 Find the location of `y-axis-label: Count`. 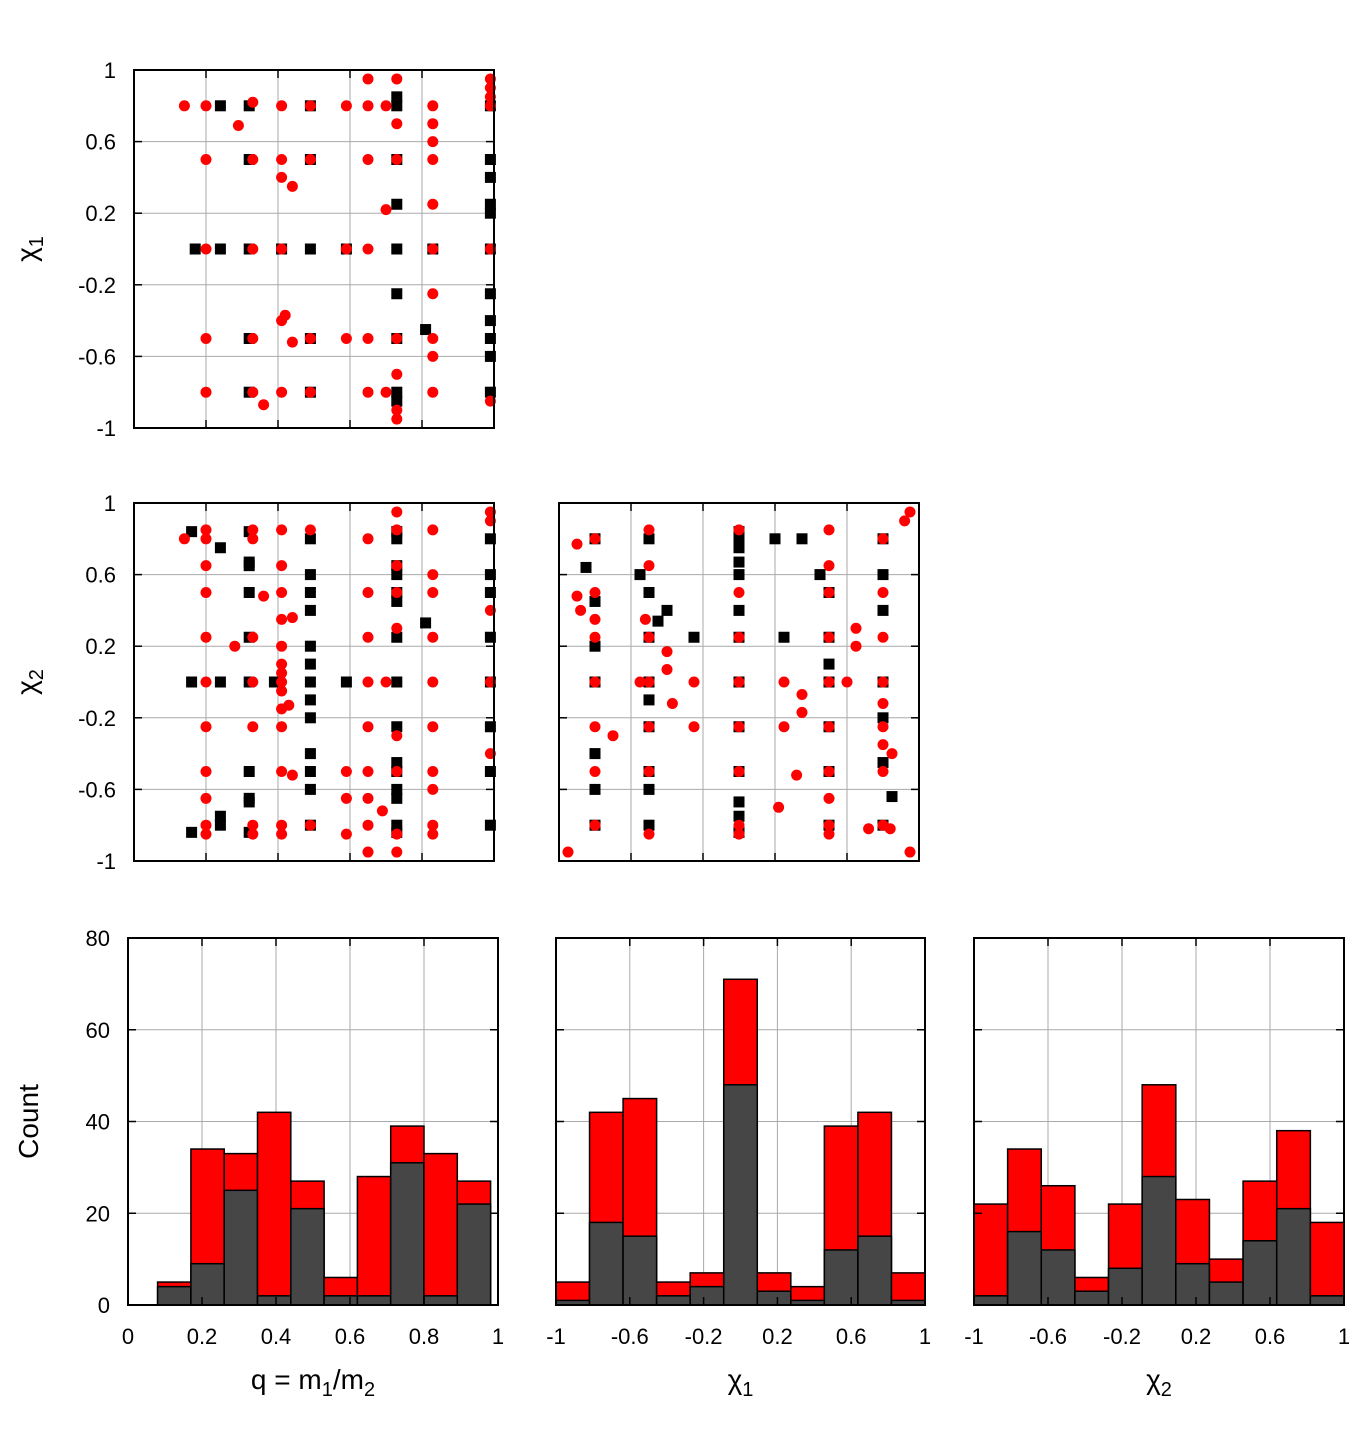

y-axis-label: Count is located at coordinates (28, 1121).